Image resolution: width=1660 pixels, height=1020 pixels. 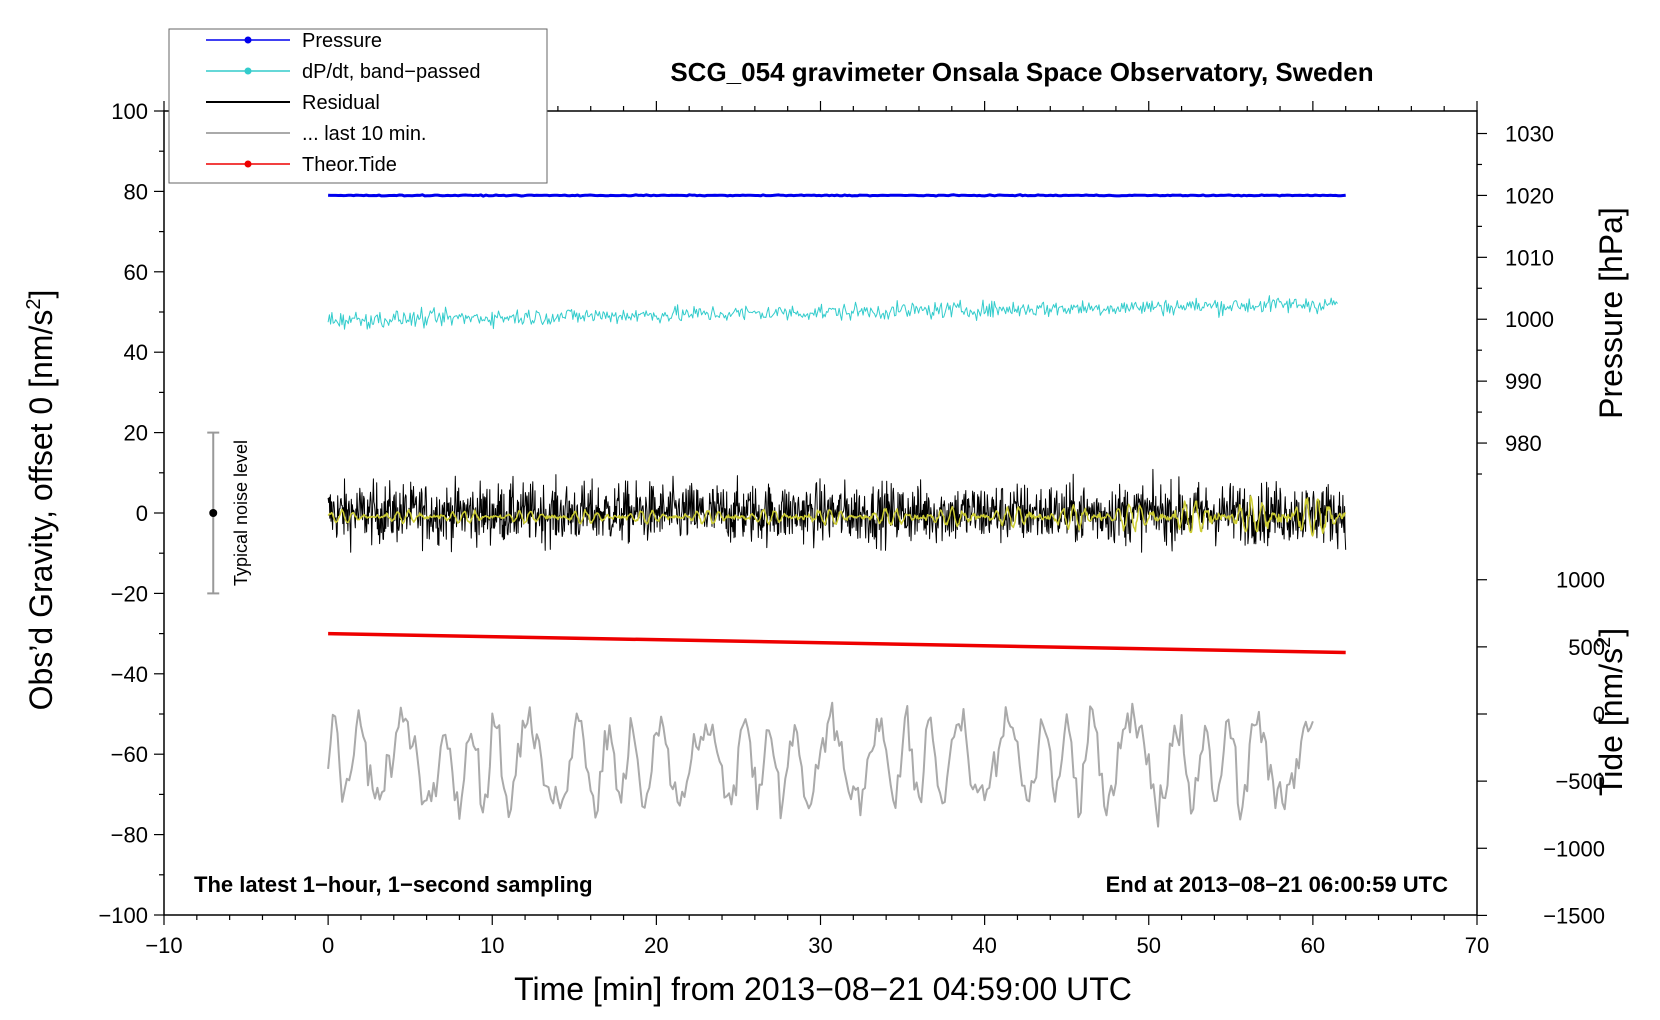 I want to click on legend-label-last-10-min: ... last 10 min., so click(x=364, y=134).